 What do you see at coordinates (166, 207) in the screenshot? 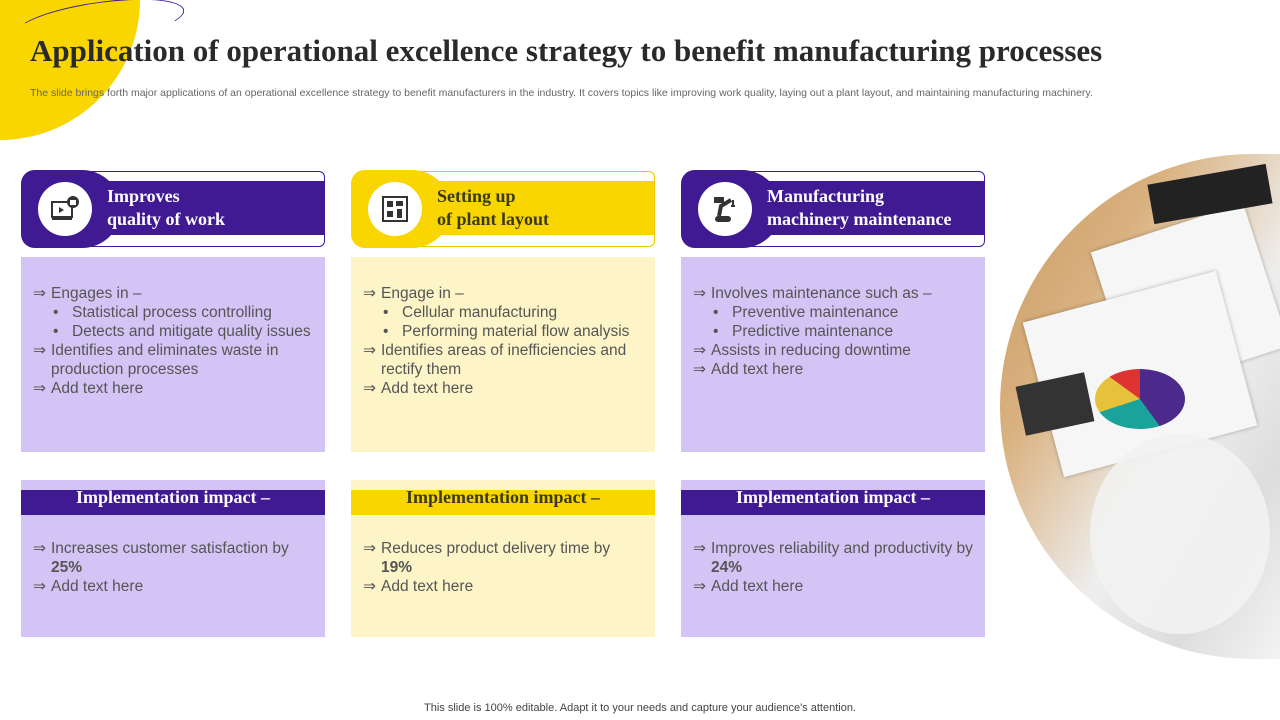
I see `column-title: Improves quality of work` at bounding box center [166, 207].